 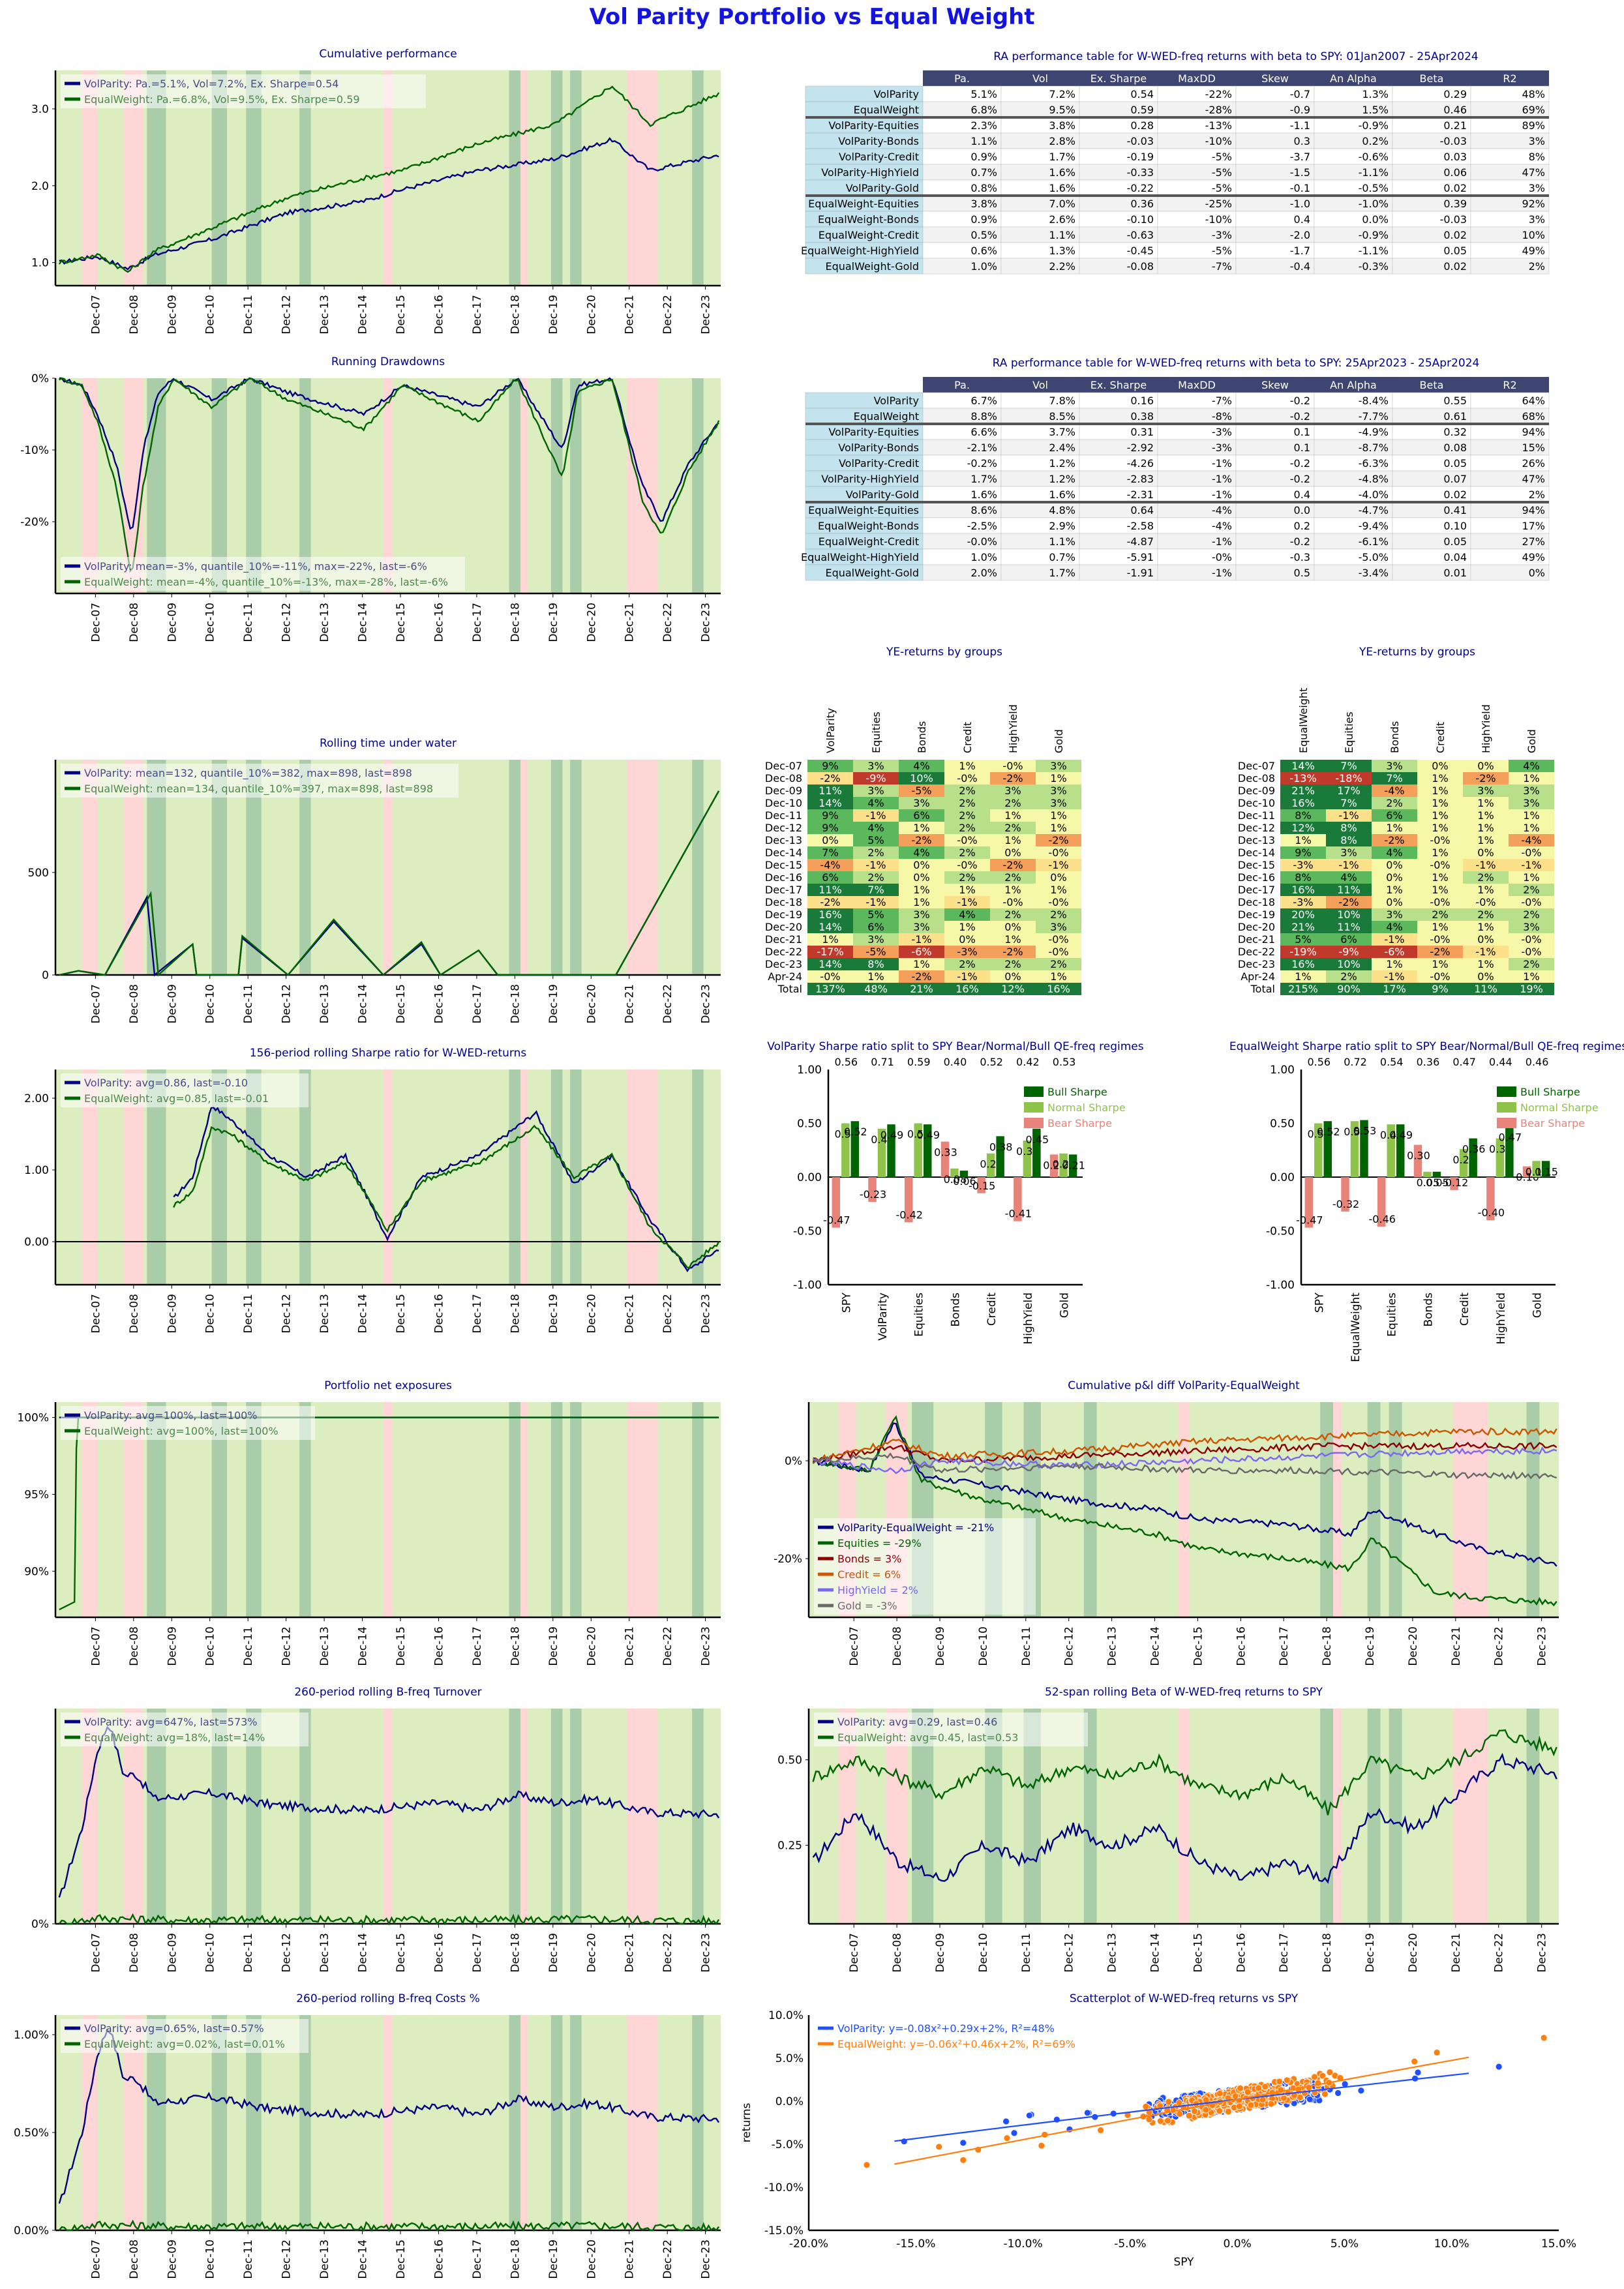 What do you see at coordinates (1300, 94) in the screenshot?
I see `table-cell: -0.7` at bounding box center [1300, 94].